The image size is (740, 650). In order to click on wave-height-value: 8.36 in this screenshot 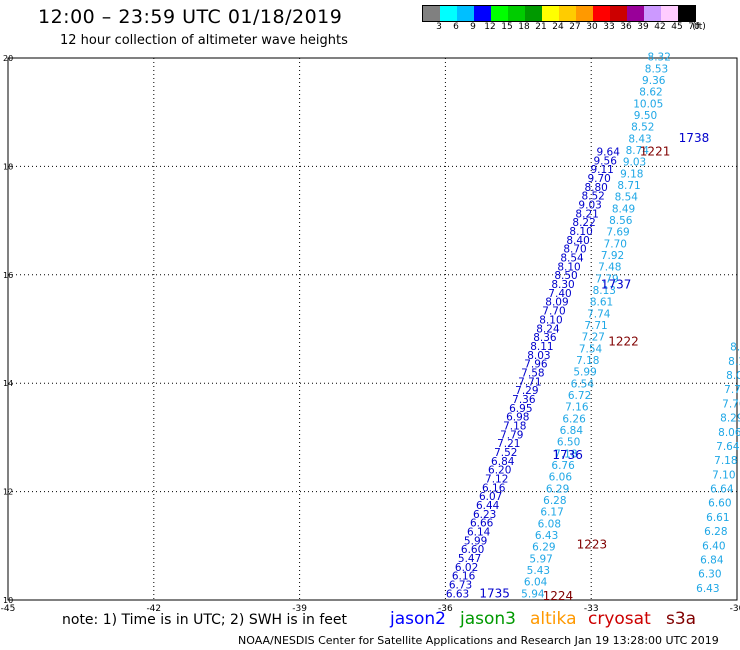, I will do `click(545, 338)`.